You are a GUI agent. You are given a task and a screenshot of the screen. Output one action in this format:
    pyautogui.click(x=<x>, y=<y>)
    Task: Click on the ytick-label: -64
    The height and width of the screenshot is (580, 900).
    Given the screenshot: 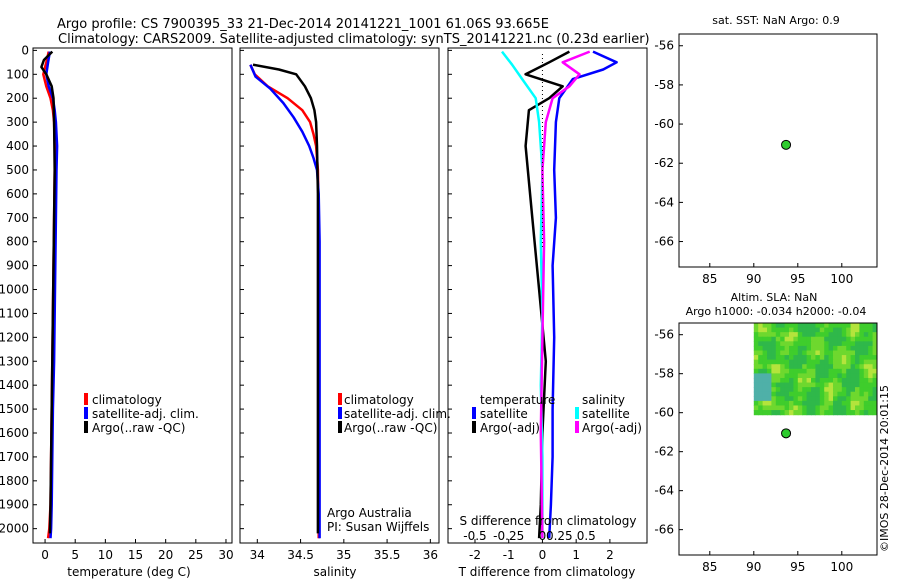 What is the action you would take?
    pyautogui.click(x=664, y=491)
    